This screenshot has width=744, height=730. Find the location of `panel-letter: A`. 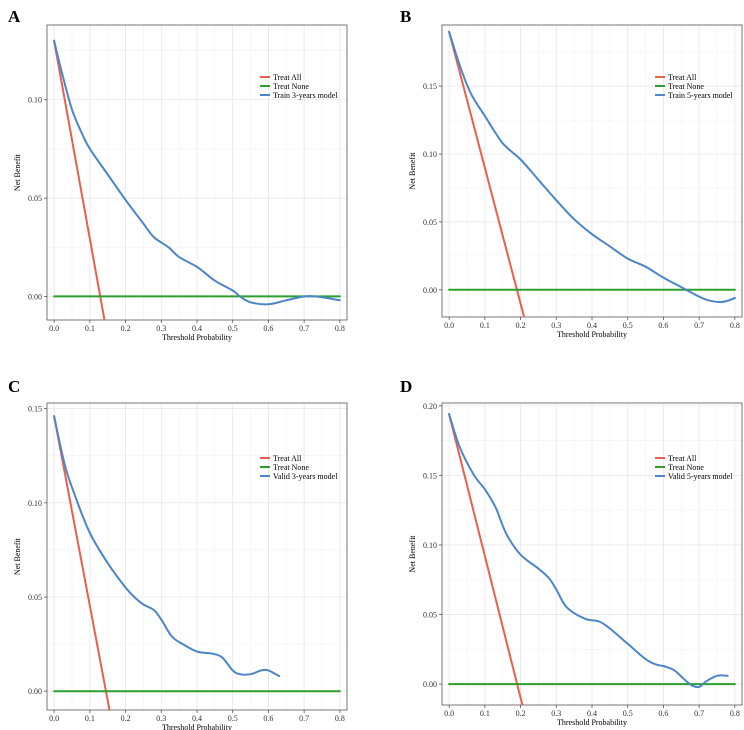

panel-letter: A is located at coordinates (14, 16).